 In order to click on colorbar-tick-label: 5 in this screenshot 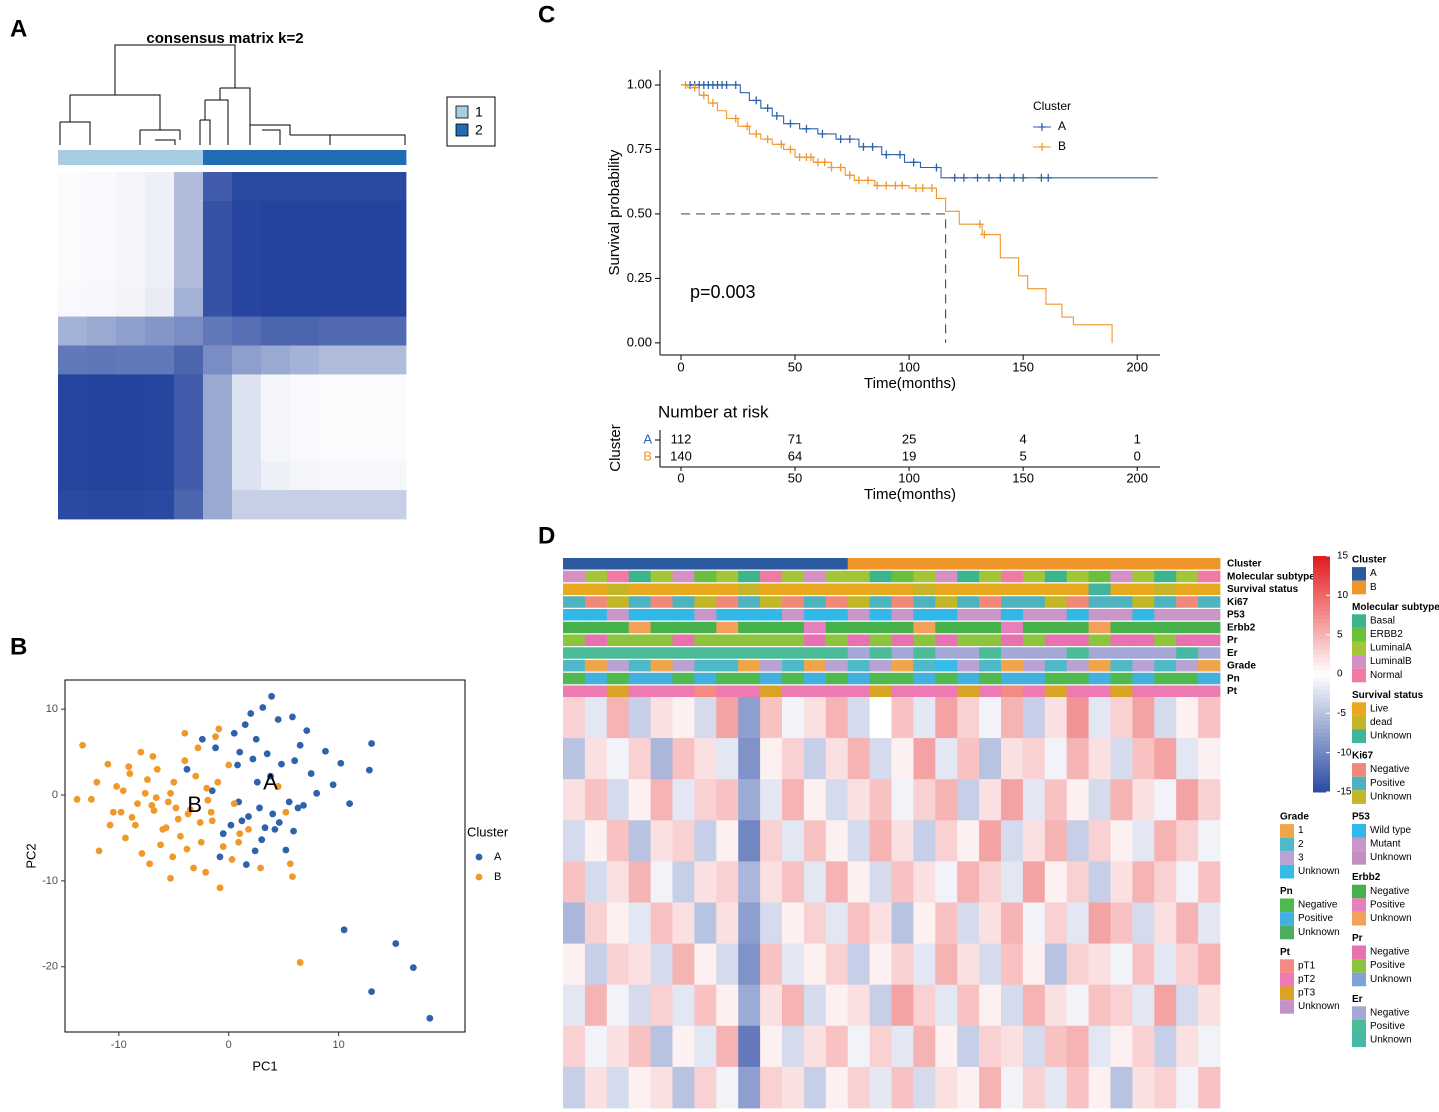, I will do `click(1340, 634)`.